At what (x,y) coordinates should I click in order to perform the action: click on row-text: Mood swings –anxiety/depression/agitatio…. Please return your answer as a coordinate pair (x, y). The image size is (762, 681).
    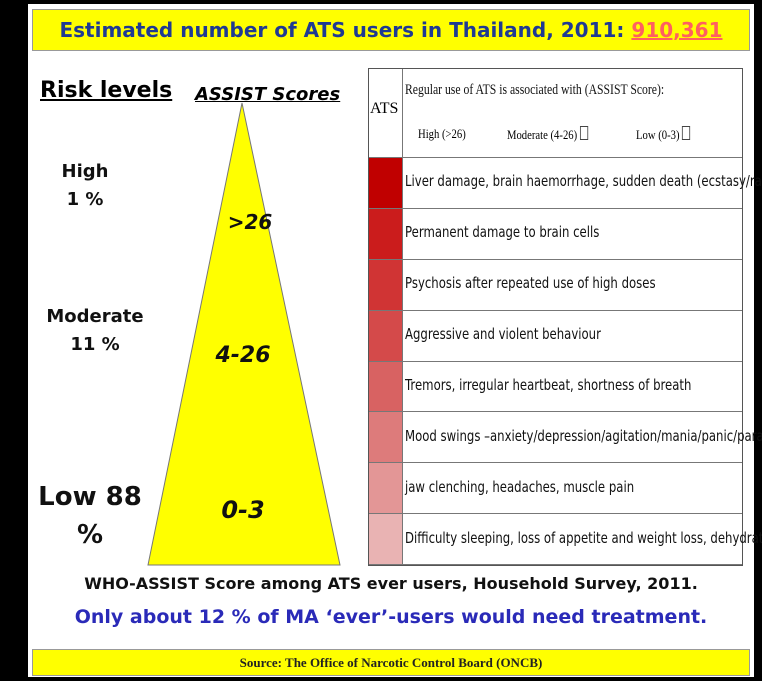
    Looking at the image, I should click on (583, 435).